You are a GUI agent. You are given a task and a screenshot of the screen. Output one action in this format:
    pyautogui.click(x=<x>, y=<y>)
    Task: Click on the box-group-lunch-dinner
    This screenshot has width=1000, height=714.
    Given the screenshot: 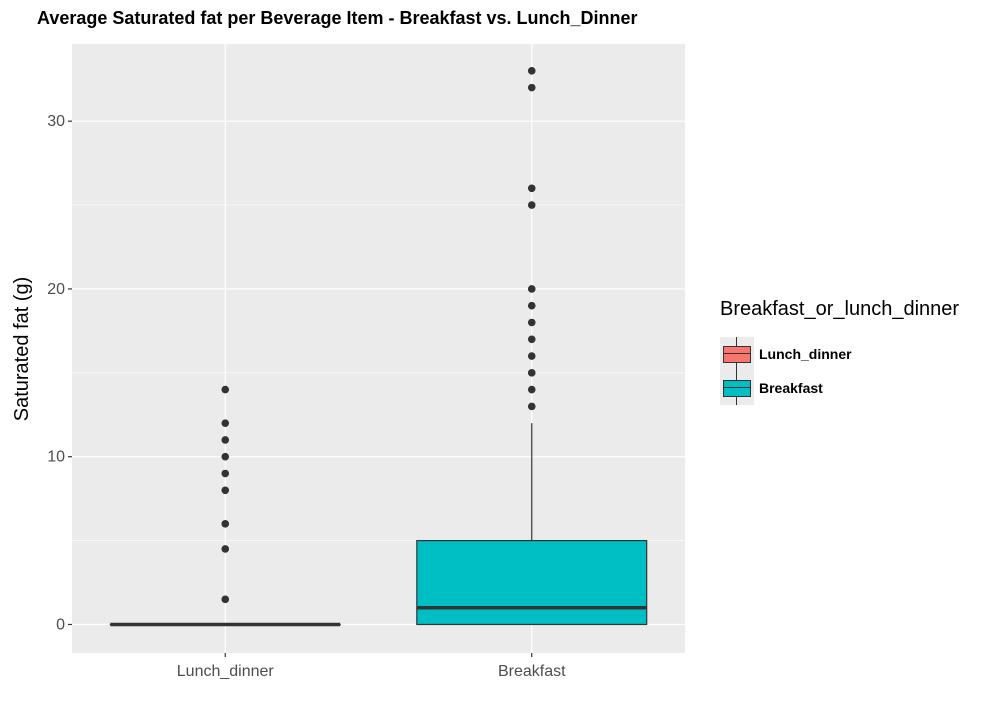 What is the action you would take?
    pyautogui.click(x=225, y=506)
    